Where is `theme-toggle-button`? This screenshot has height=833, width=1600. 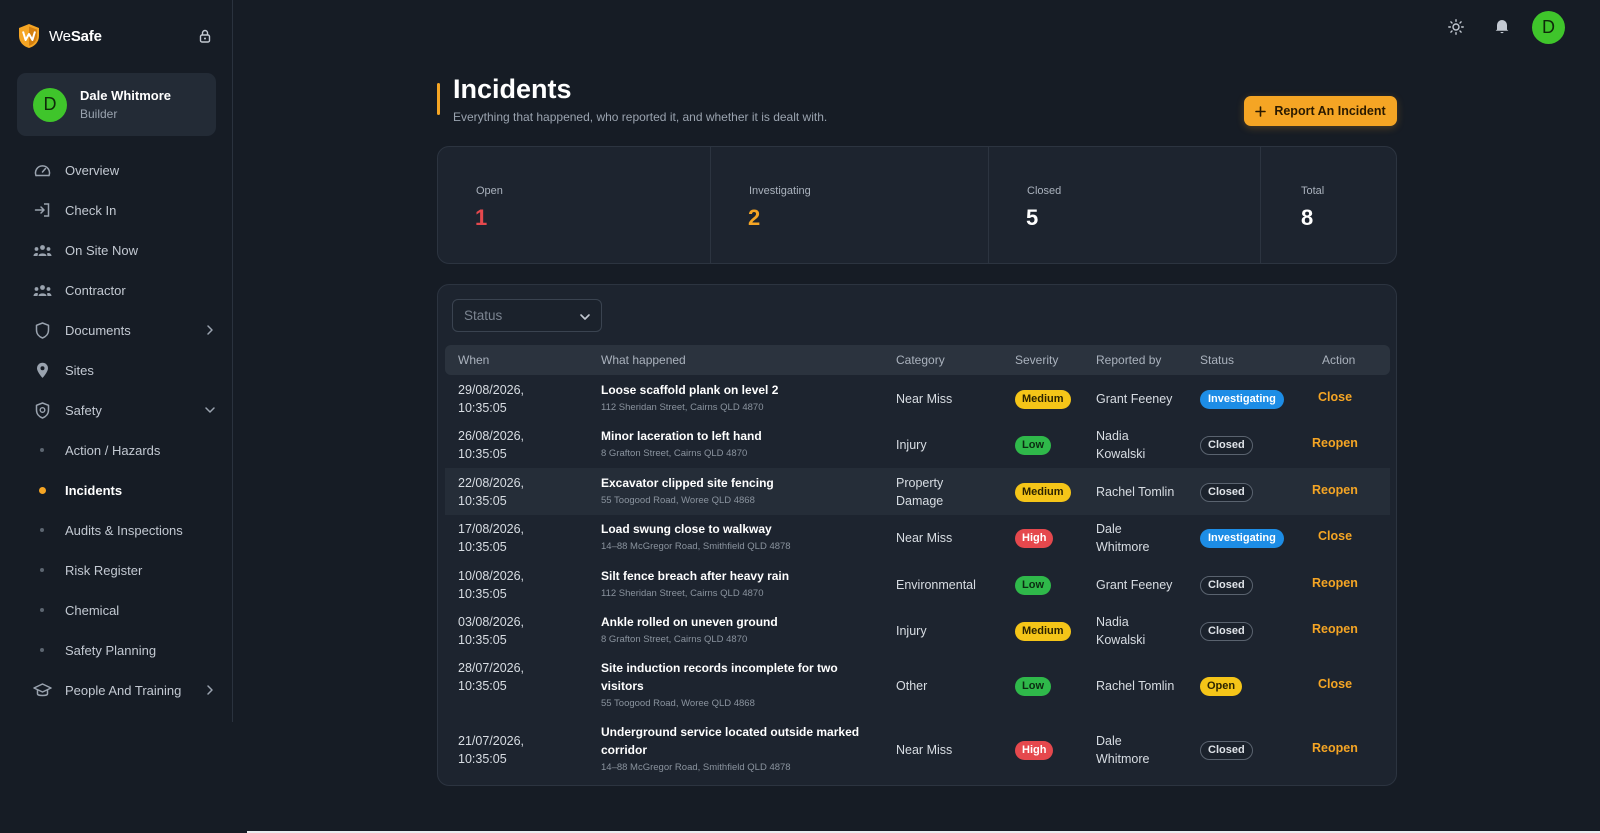 theme-toggle-button is located at coordinates (1456, 27).